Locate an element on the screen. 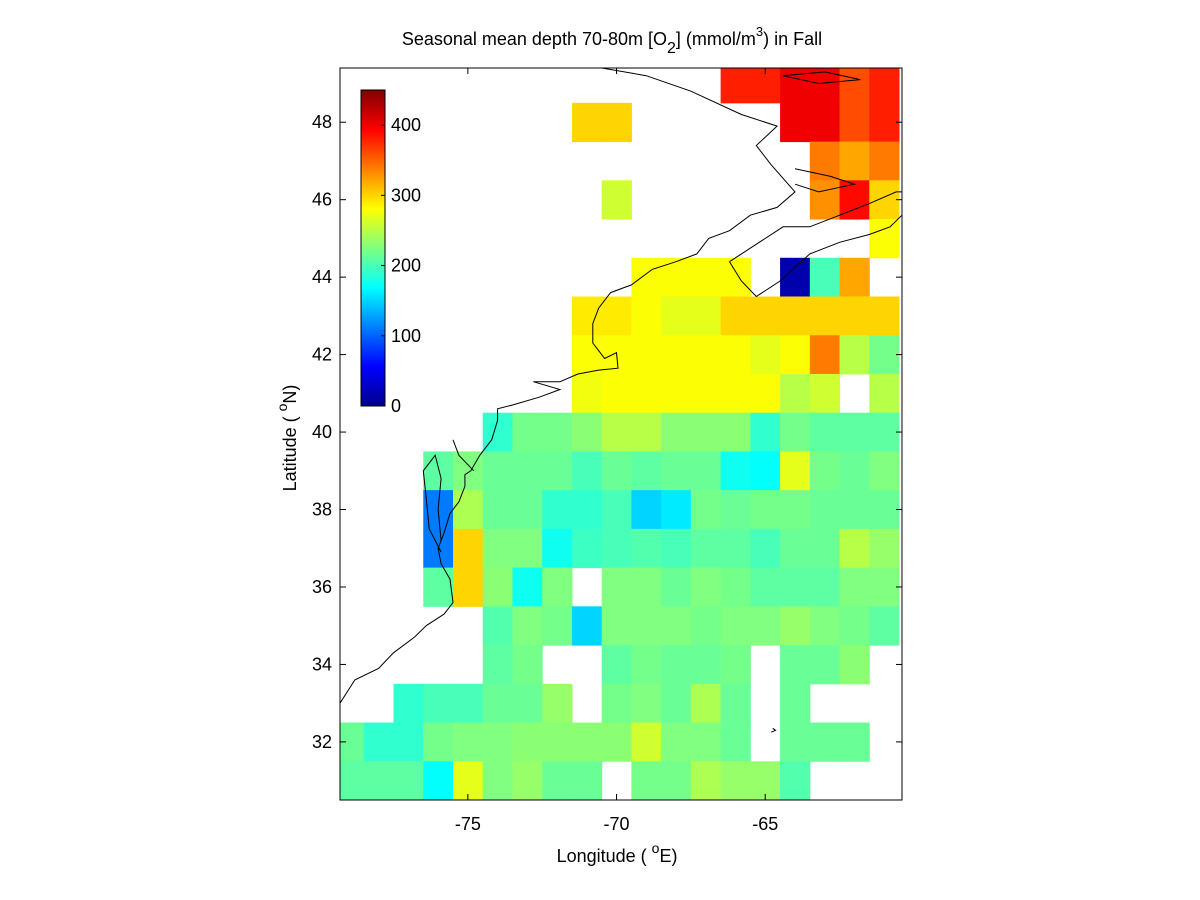  colorbar-tick-label: 100 is located at coordinates (406, 336).